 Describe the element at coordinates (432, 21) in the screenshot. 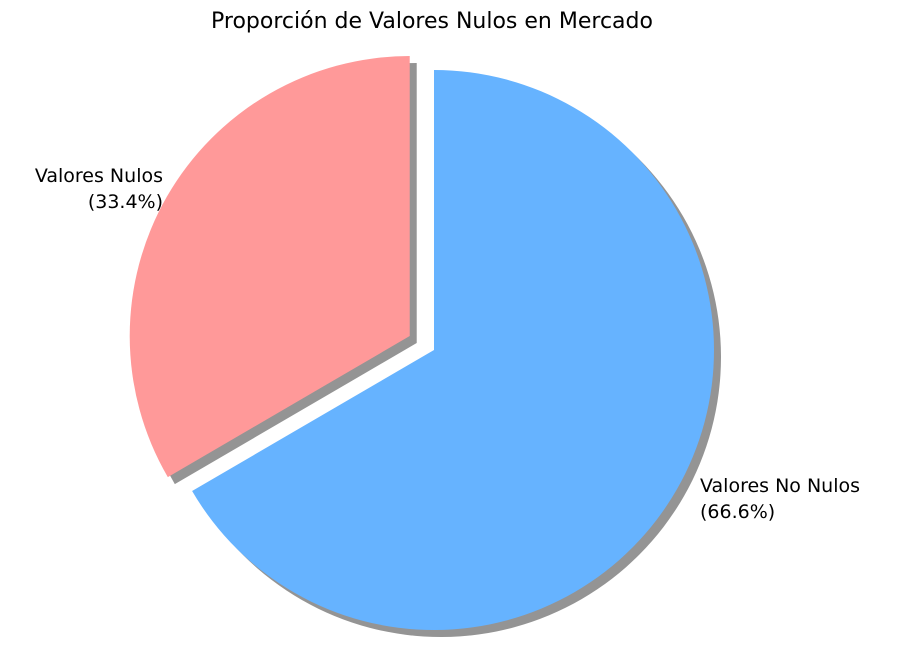

I see `chart-title: Proporción de Valores Nulos en Mercado` at that location.